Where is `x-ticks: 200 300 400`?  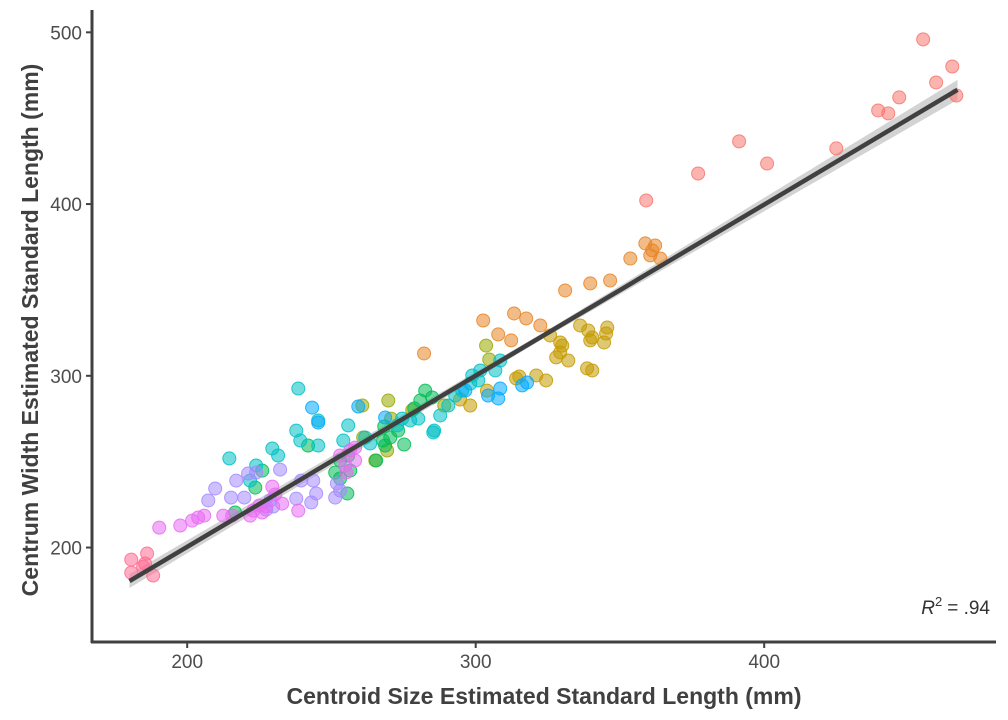
x-ticks: 200 300 400 is located at coordinates (475, 657).